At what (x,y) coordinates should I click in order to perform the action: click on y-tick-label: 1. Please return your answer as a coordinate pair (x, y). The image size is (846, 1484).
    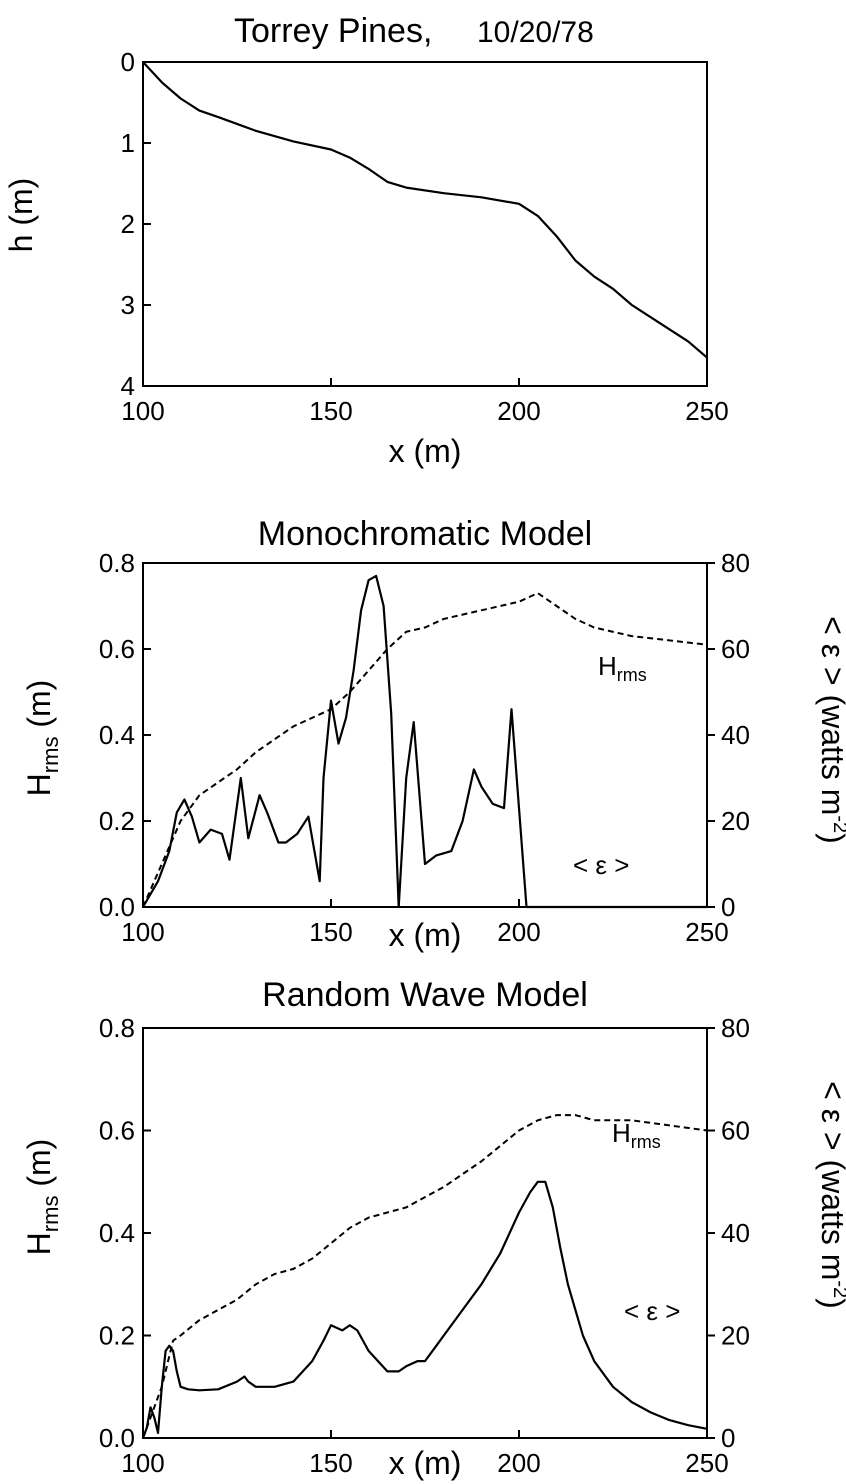
    Looking at the image, I should click on (128, 143).